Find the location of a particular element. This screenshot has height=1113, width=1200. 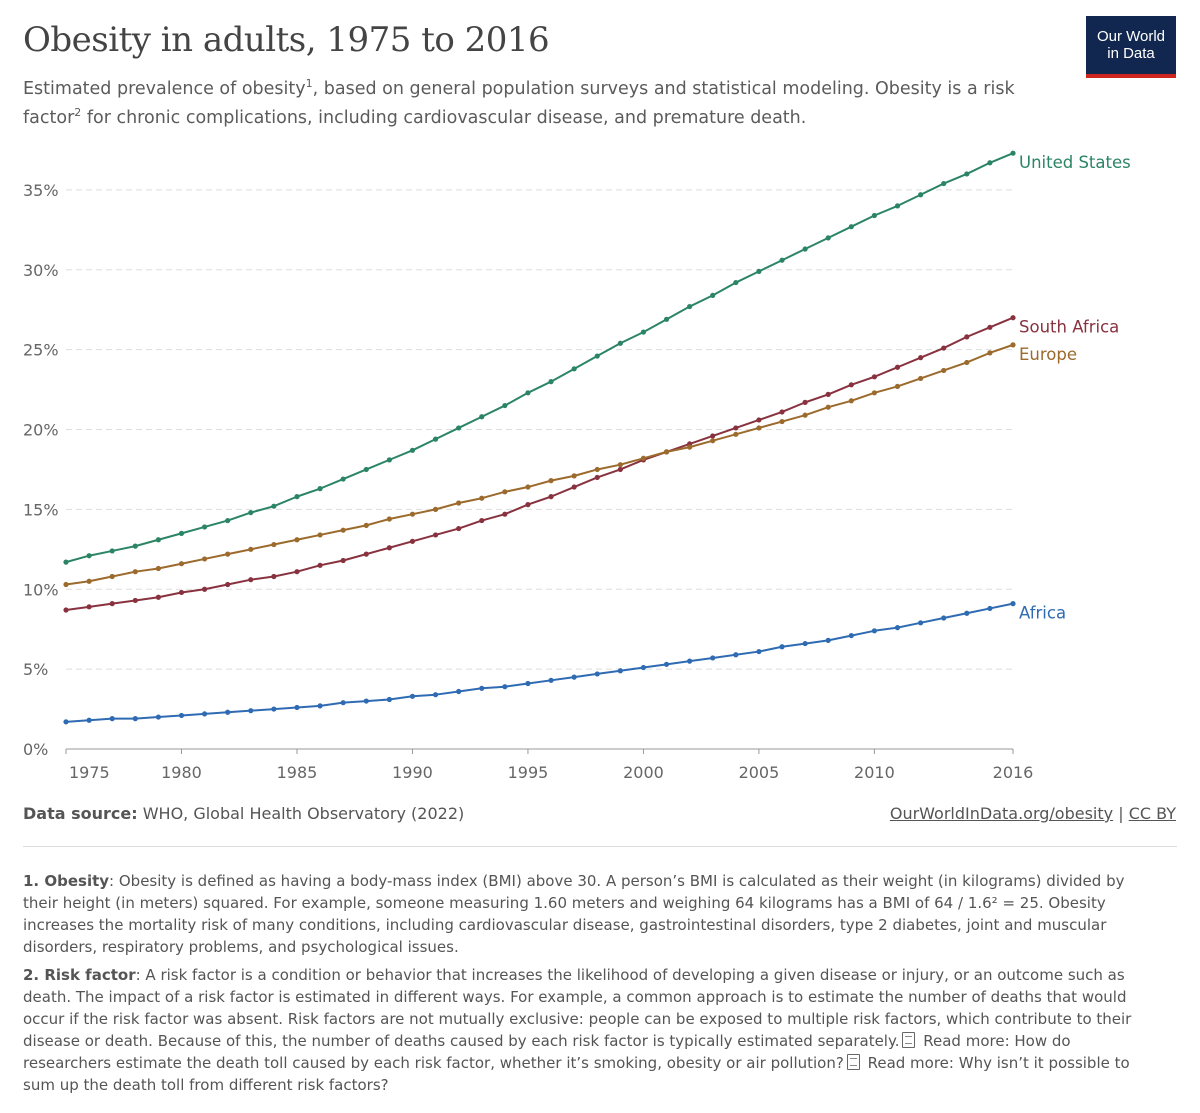

document-icon is located at coordinates (909, 1040).